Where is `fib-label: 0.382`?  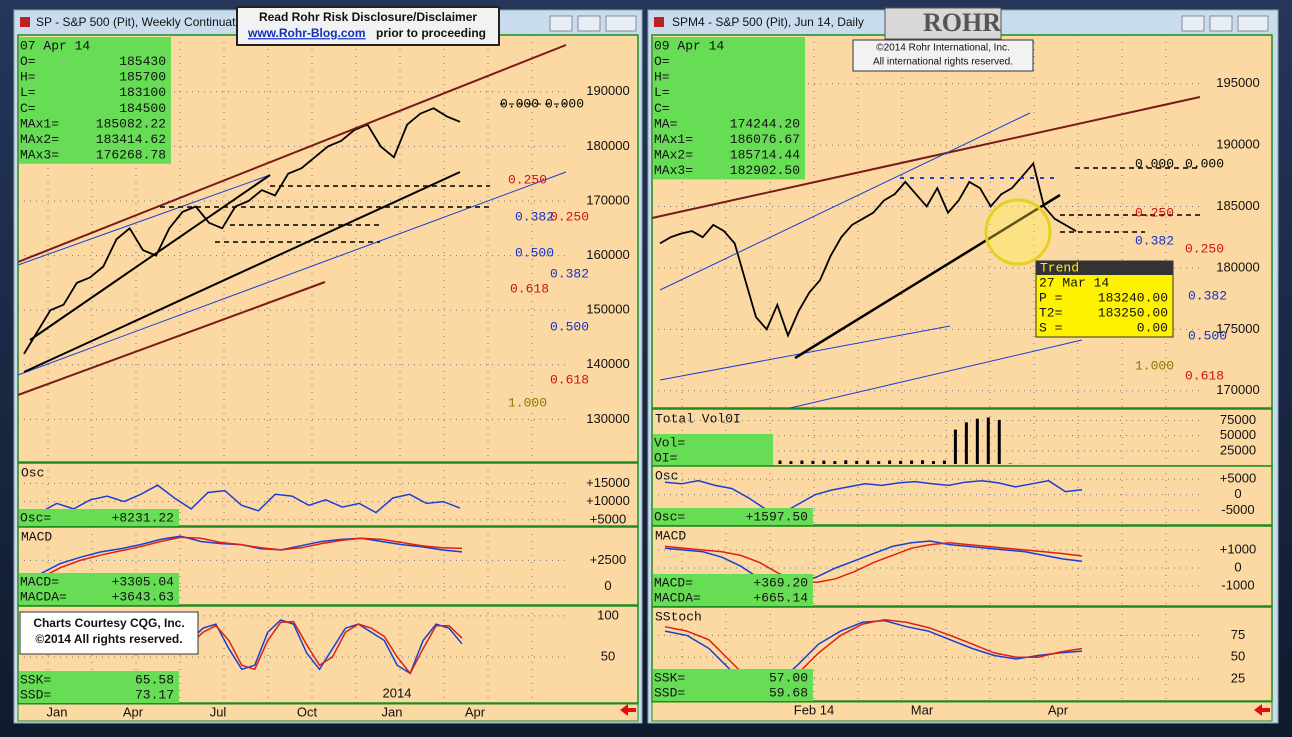
fib-label: 0.382 is located at coordinates (1154, 240).